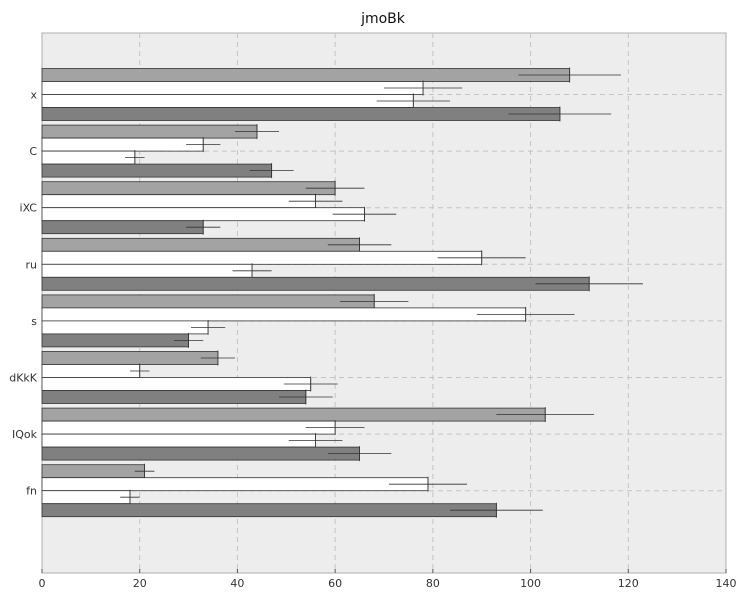 The width and height of the screenshot is (750, 600). What do you see at coordinates (33, 151) in the screenshot?
I see `category-label: C` at bounding box center [33, 151].